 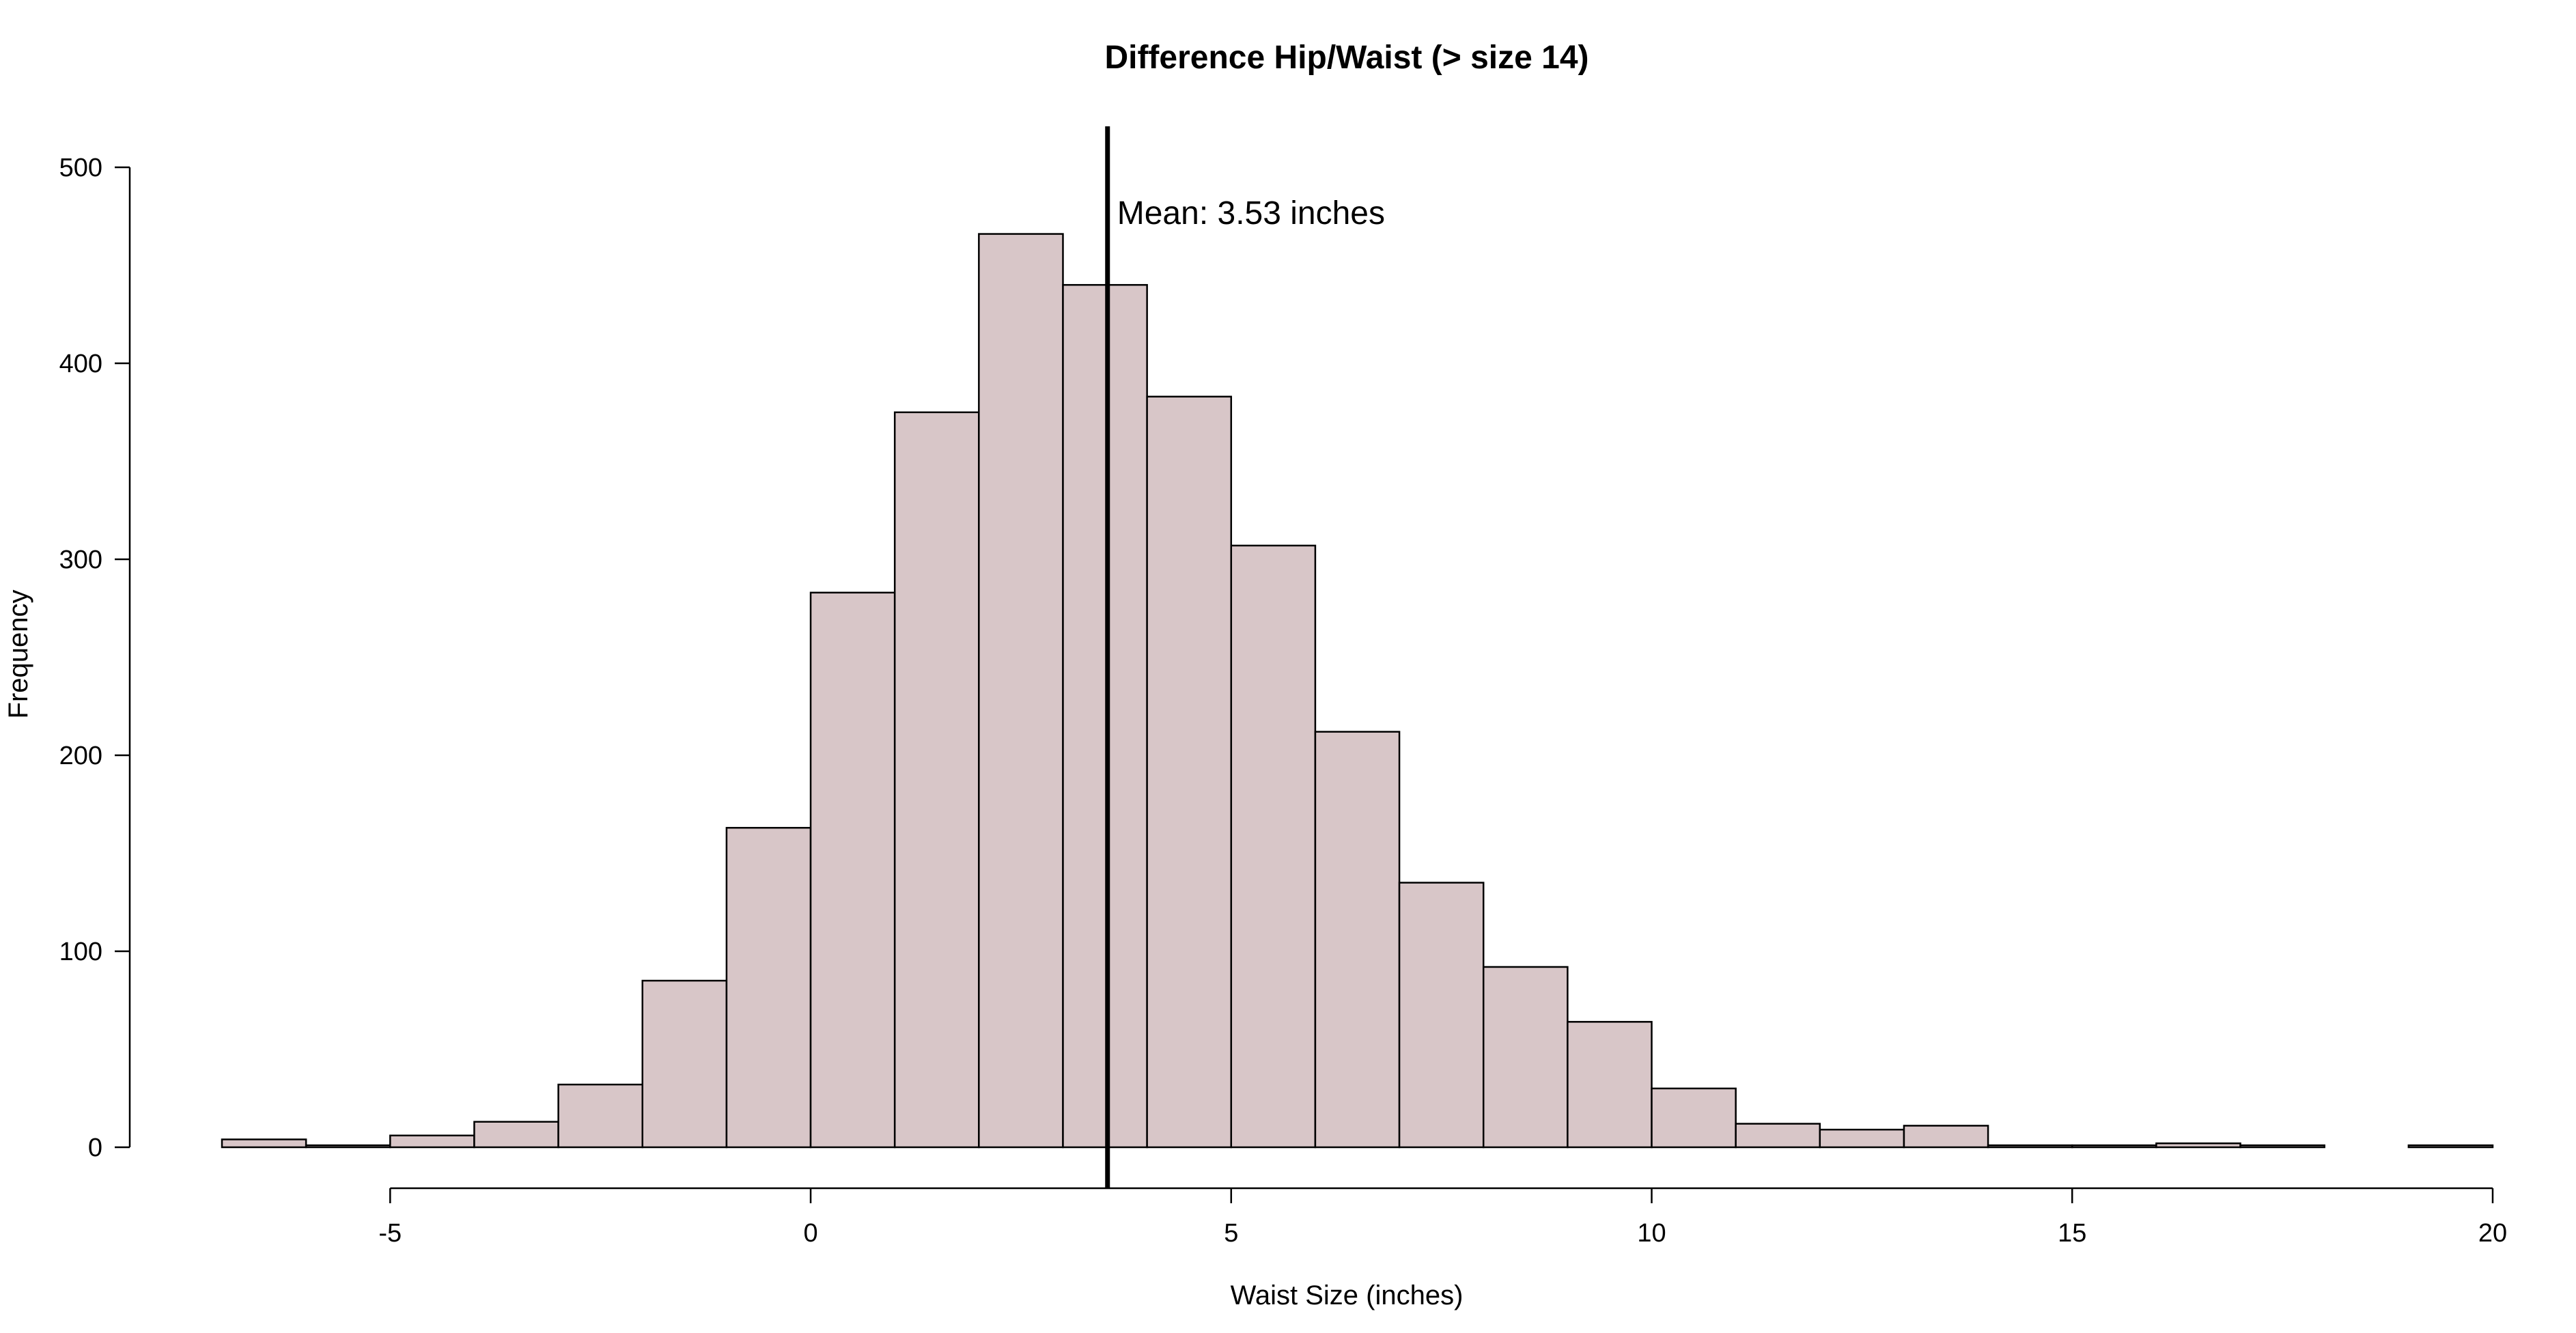 What do you see at coordinates (1442, 1217) in the screenshot?
I see `x-axis: -5 0 5 10 15 20` at bounding box center [1442, 1217].